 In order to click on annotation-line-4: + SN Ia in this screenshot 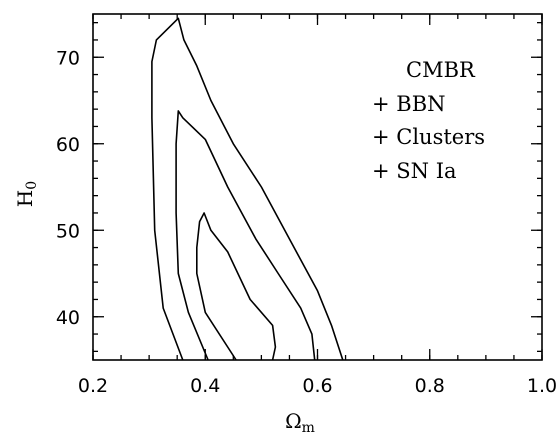, I will do `click(414, 171)`.